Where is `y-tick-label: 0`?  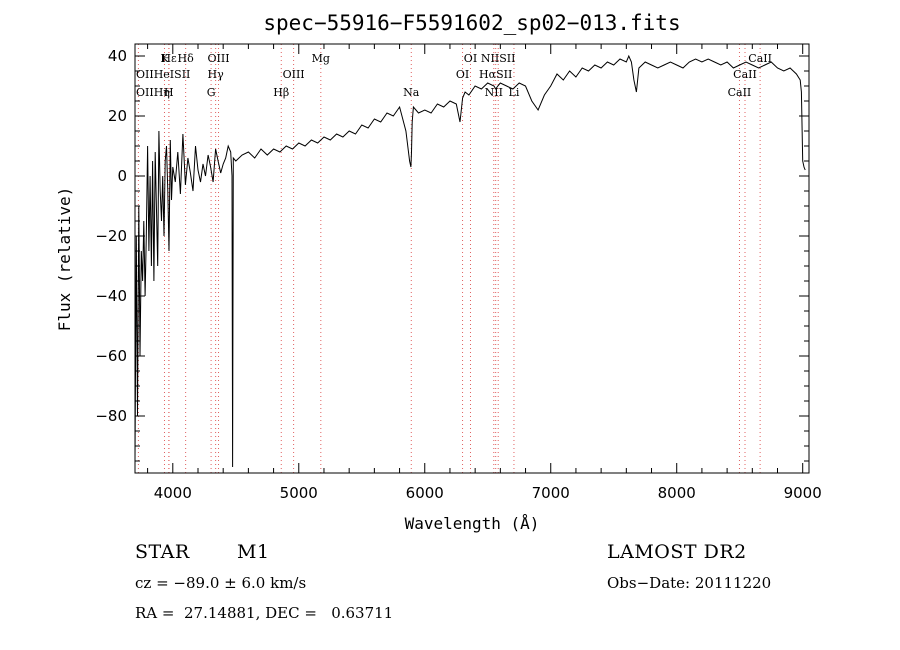
y-tick-label: 0 is located at coordinates (122, 176).